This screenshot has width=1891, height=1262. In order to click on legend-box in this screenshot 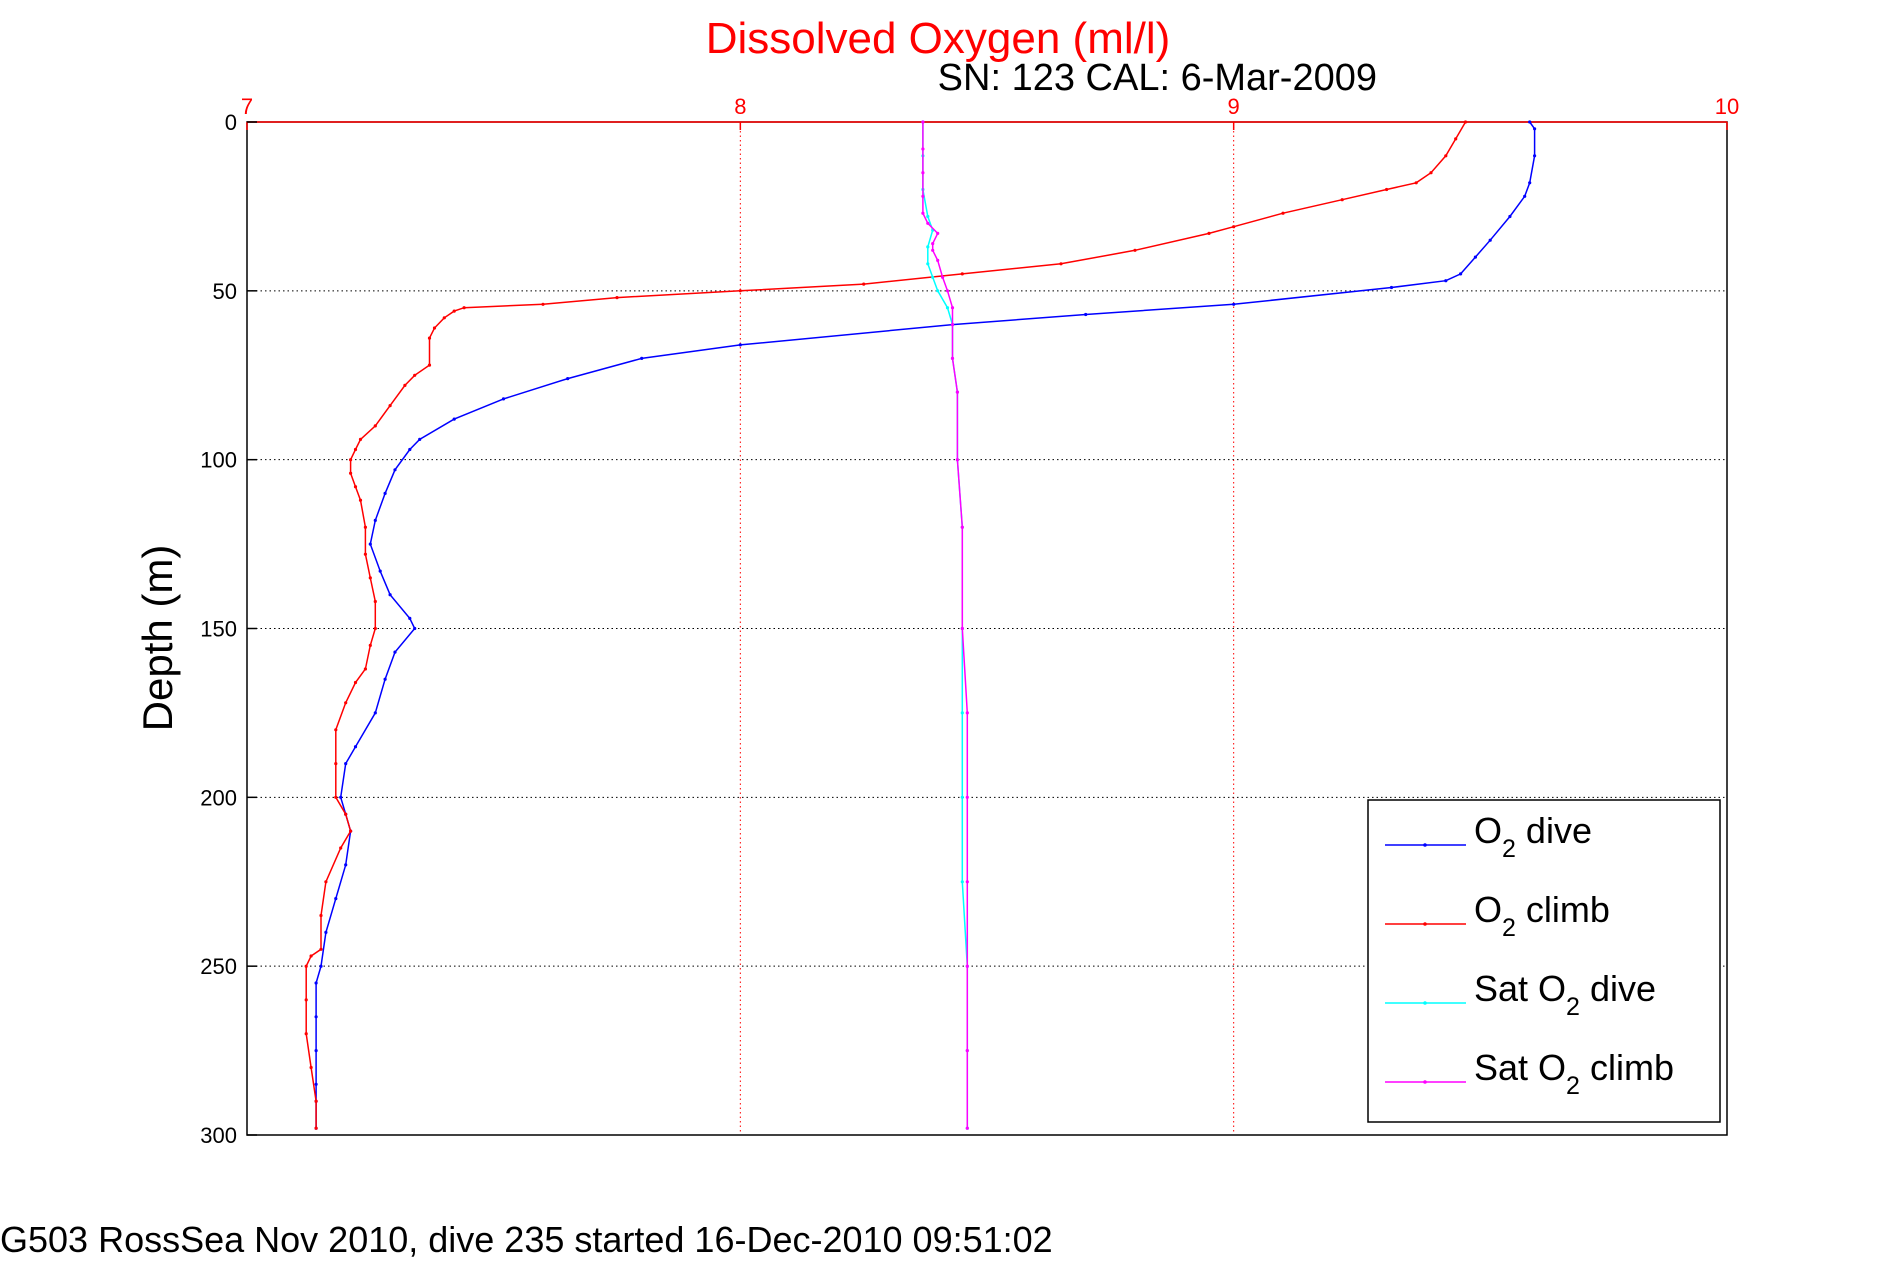, I will do `click(1544, 961)`.